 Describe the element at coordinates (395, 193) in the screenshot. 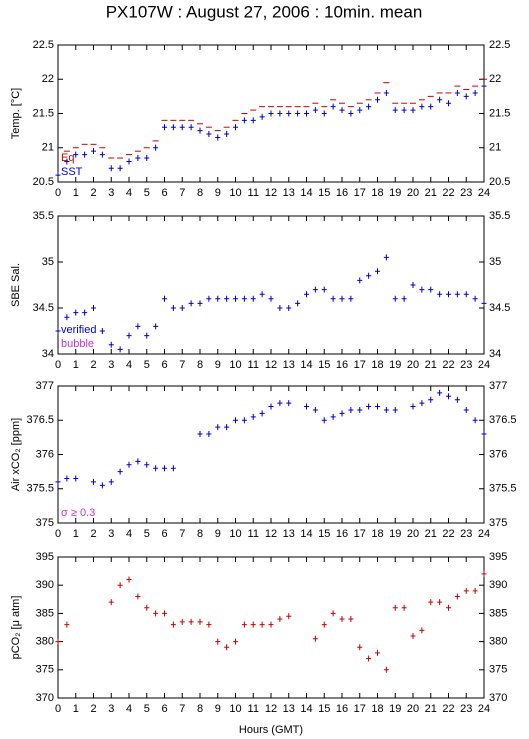

I see `x-tick-label: 19` at that location.